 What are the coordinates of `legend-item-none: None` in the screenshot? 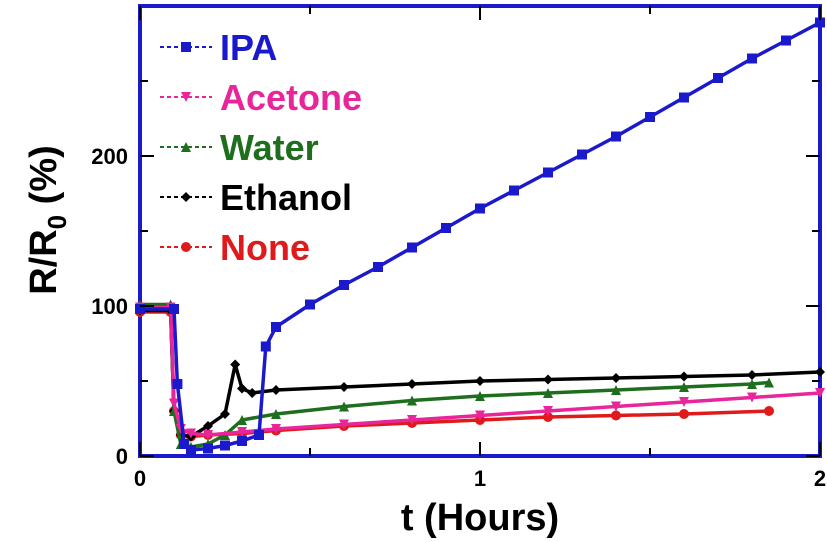 It's located at (235, 247).